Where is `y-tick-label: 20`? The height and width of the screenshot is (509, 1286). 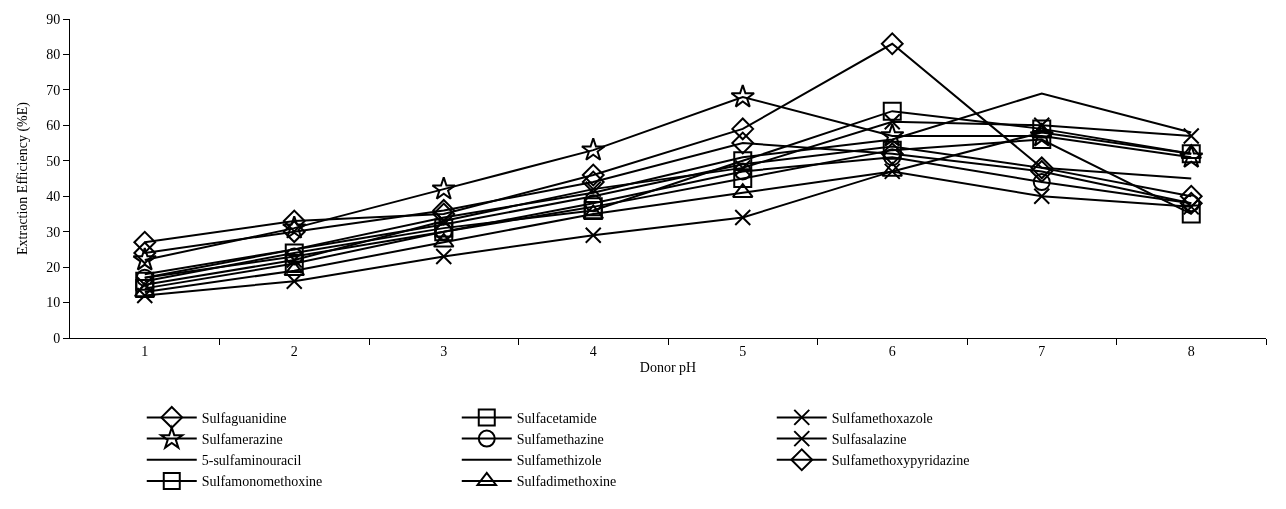 y-tick-label: 20 is located at coordinates (53, 268).